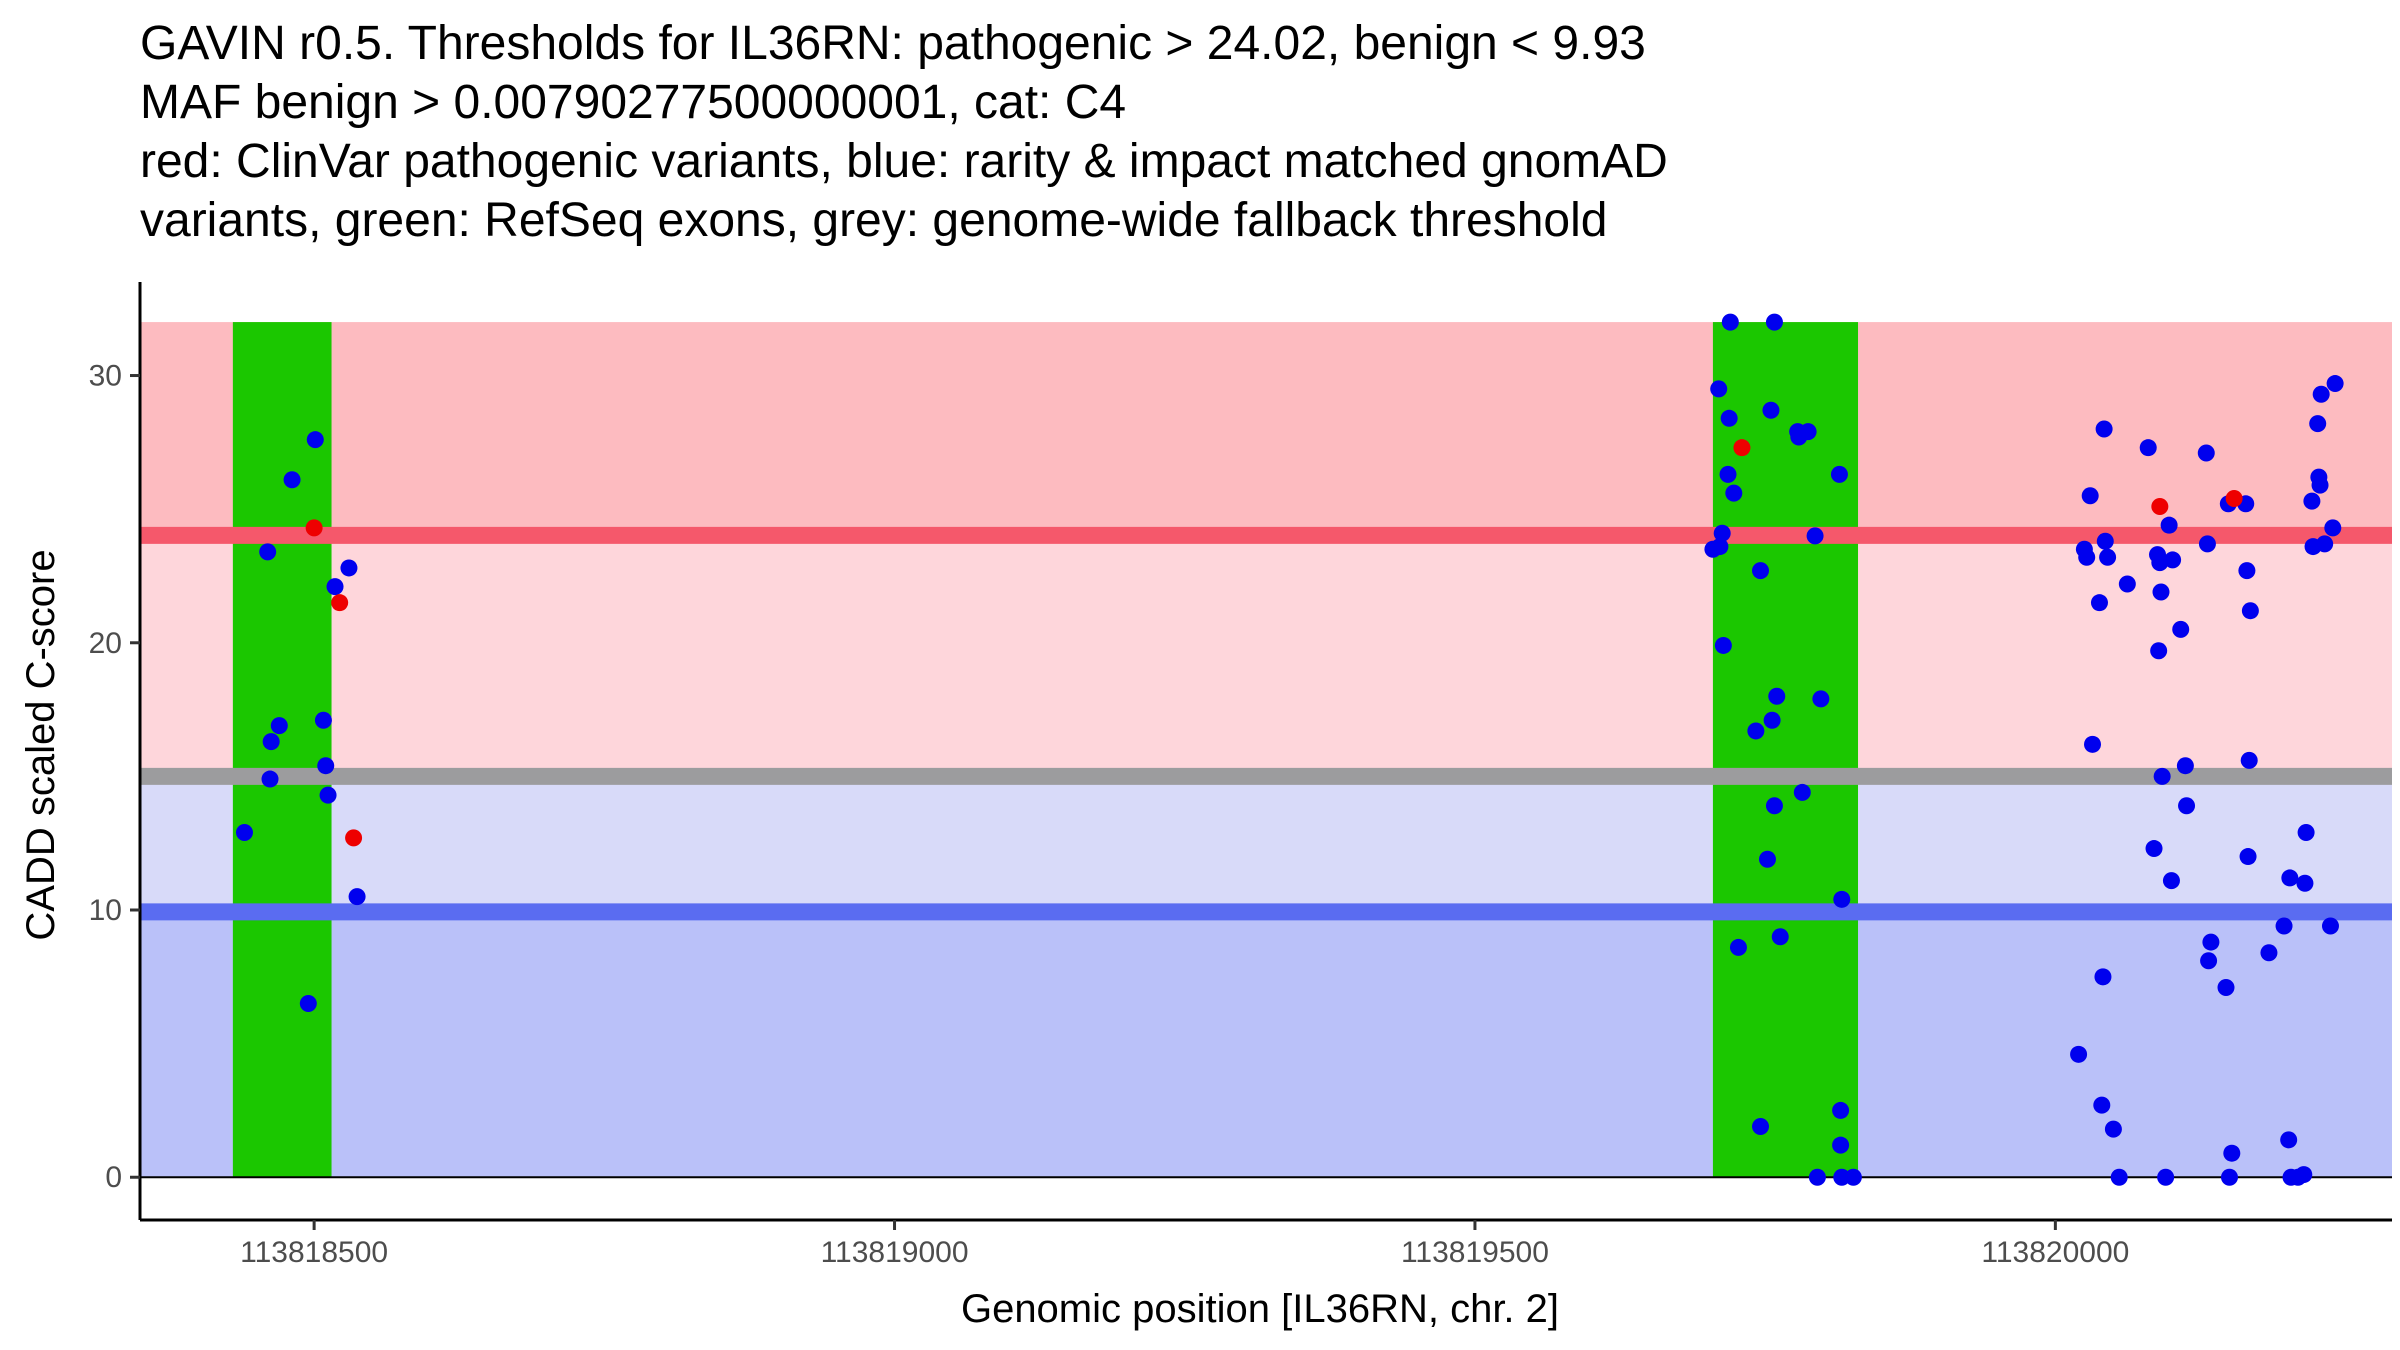 Image resolution: width=2400 pixels, height=1350 pixels. Describe the element at coordinates (314, 1252) in the screenshot. I see `x-tick-label: 113818500` at that location.